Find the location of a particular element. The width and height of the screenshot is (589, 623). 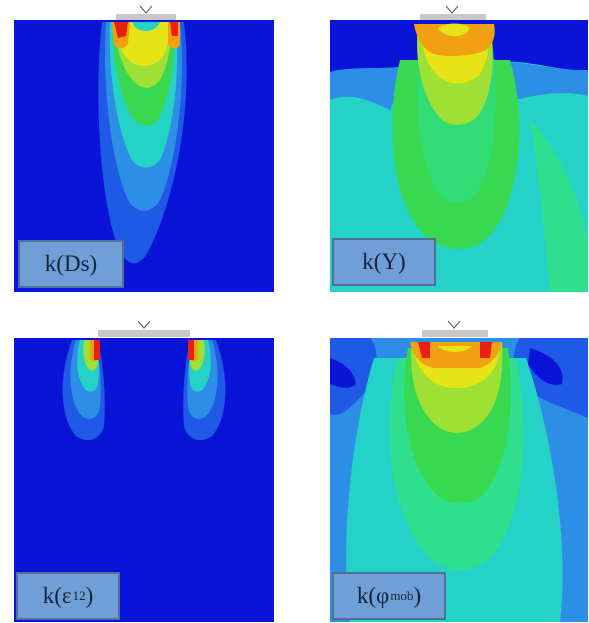

contour-band-greencyan-right is located at coordinates (559, 206).